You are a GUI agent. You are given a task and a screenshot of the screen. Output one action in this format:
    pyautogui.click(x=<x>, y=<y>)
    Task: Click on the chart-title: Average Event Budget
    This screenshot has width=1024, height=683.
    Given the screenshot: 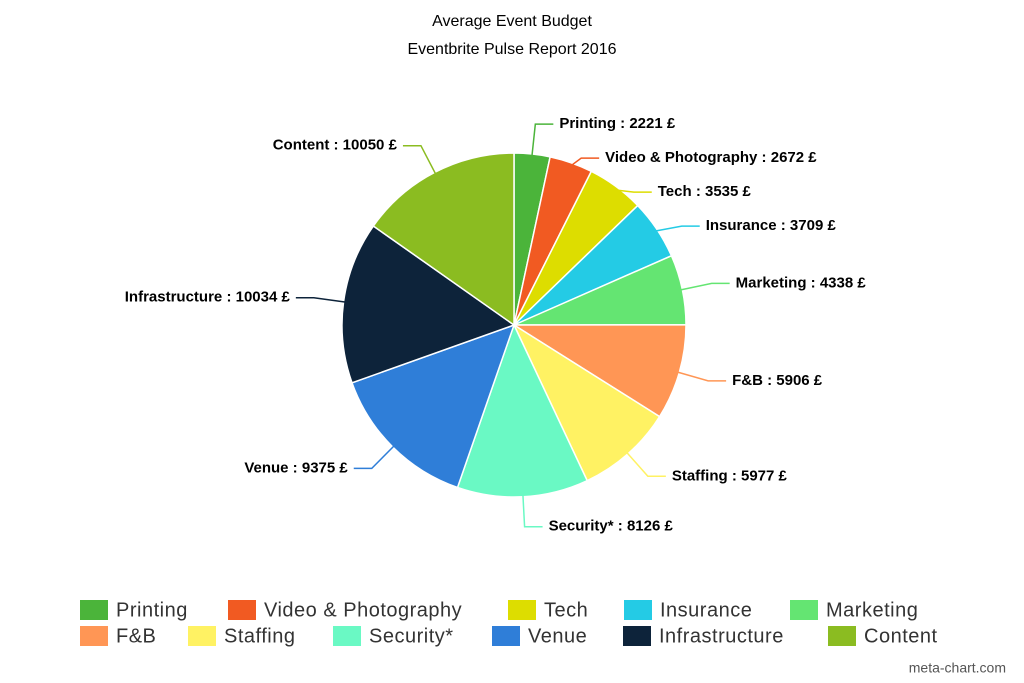 What is the action you would take?
    pyautogui.click(x=512, y=21)
    